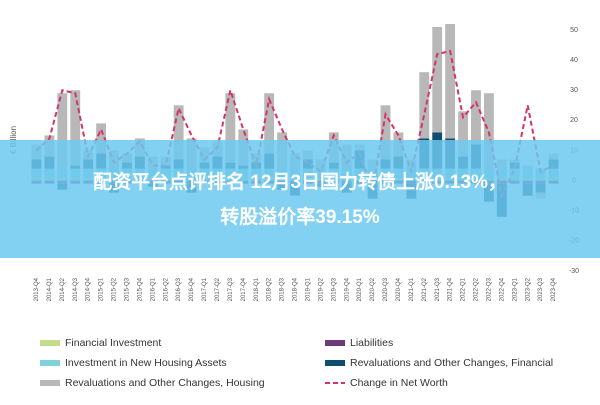 This screenshot has width=600, height=405. Describe the element at coordinates (102, 289) in the screenshot. I see `x-tick-label: 2015-Q1` at that location.